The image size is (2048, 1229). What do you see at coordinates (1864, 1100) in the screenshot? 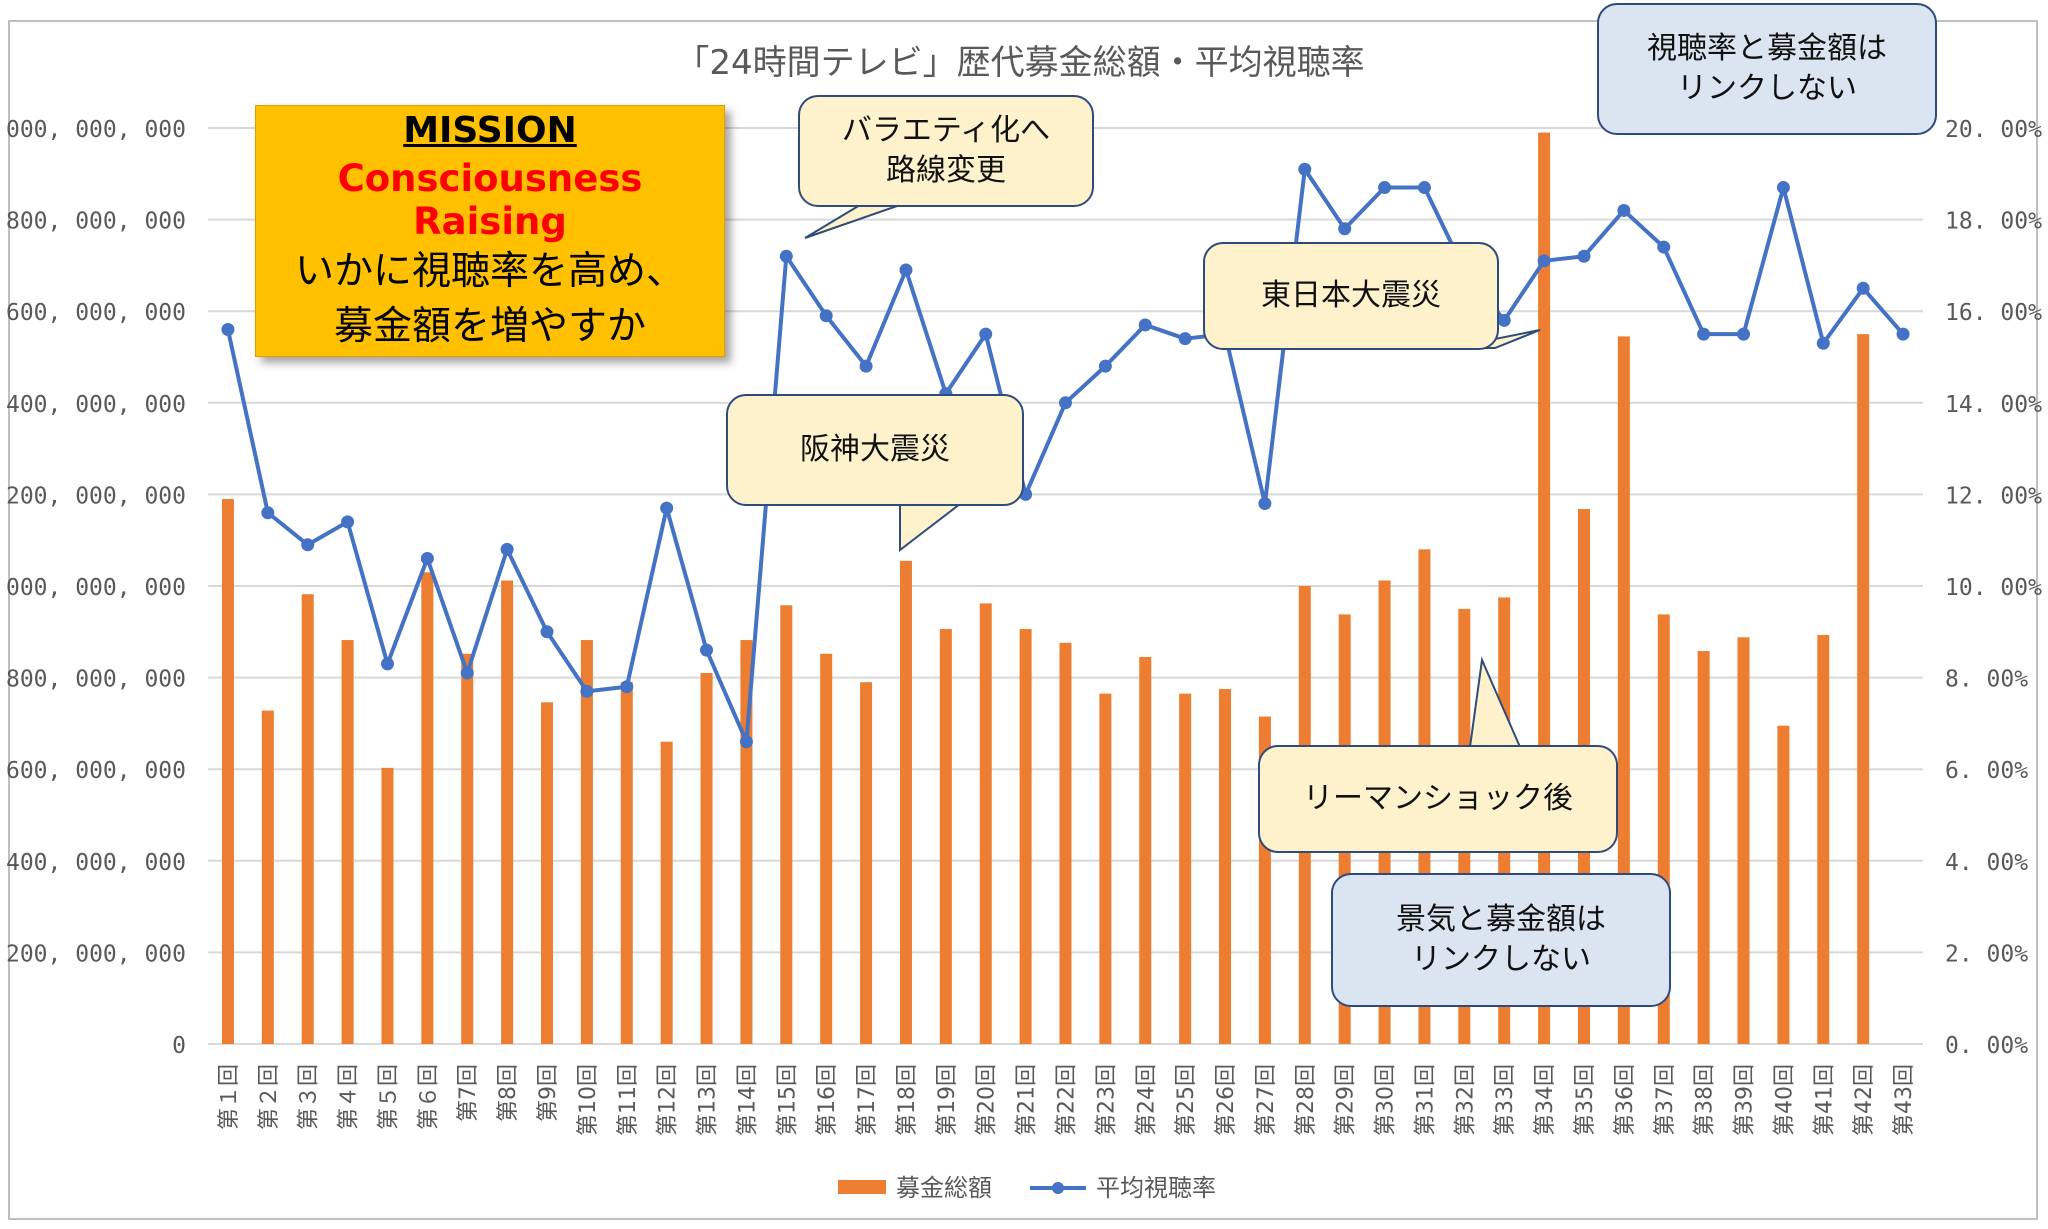
I see `x-tick-label: 第42回` at bounding box center [1864, 1100].